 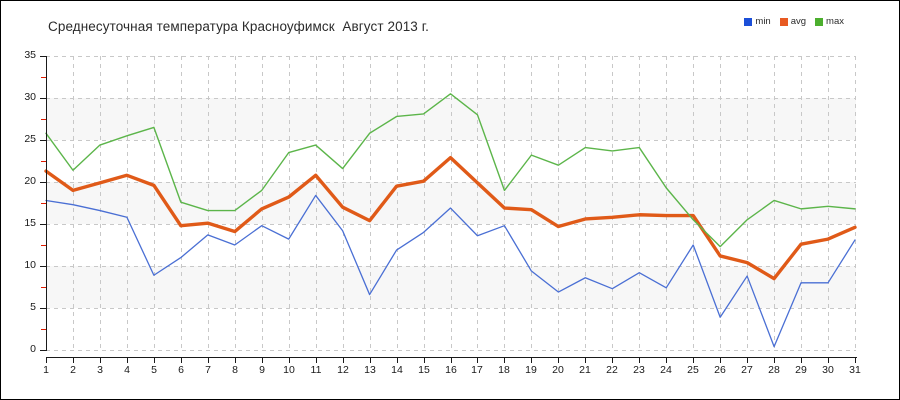 I want to click on x-axis-label: 10, so click(x=289, y=370).